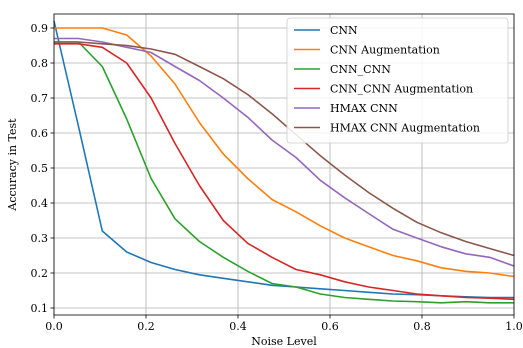 This screenshot has width=523, height=348. I want to click on x-axis-label: Noise Level, so click(284, 341).